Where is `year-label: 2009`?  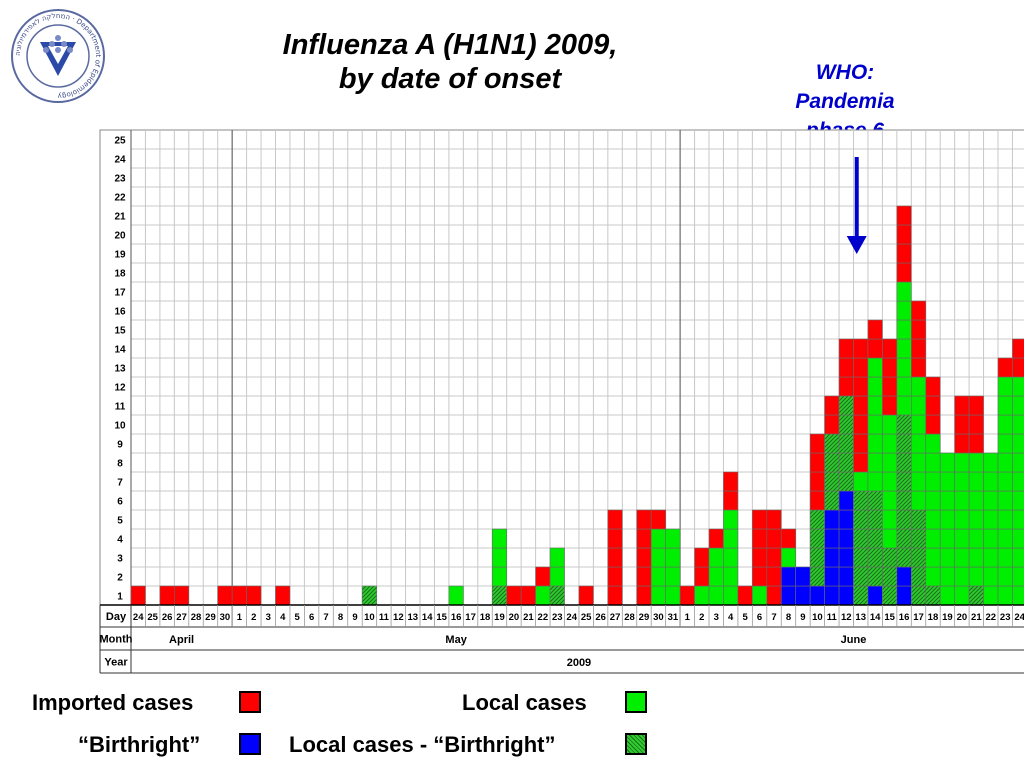
year-label: 2009 is located at coordinates (579, 663).